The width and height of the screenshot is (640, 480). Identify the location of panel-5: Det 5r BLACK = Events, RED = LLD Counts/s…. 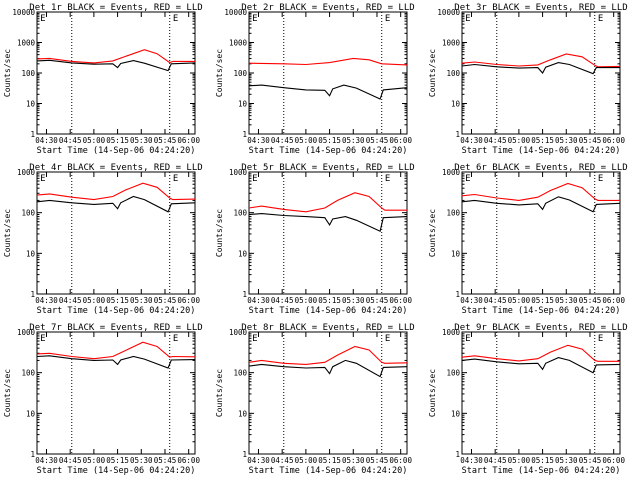
(315, 239).